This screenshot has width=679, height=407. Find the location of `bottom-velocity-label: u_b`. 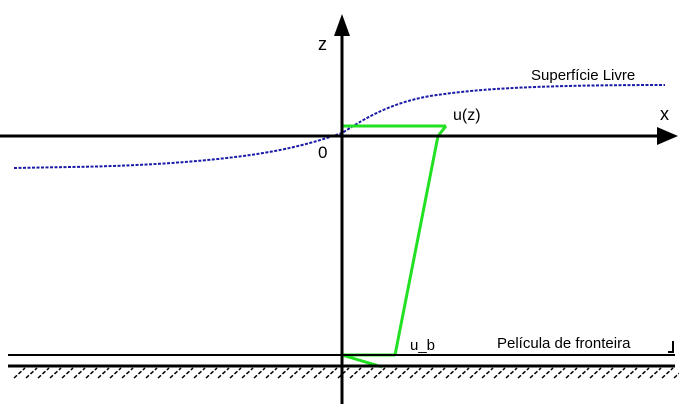

bottom-velocity-label: u_b is located at coordinates (422, 345).